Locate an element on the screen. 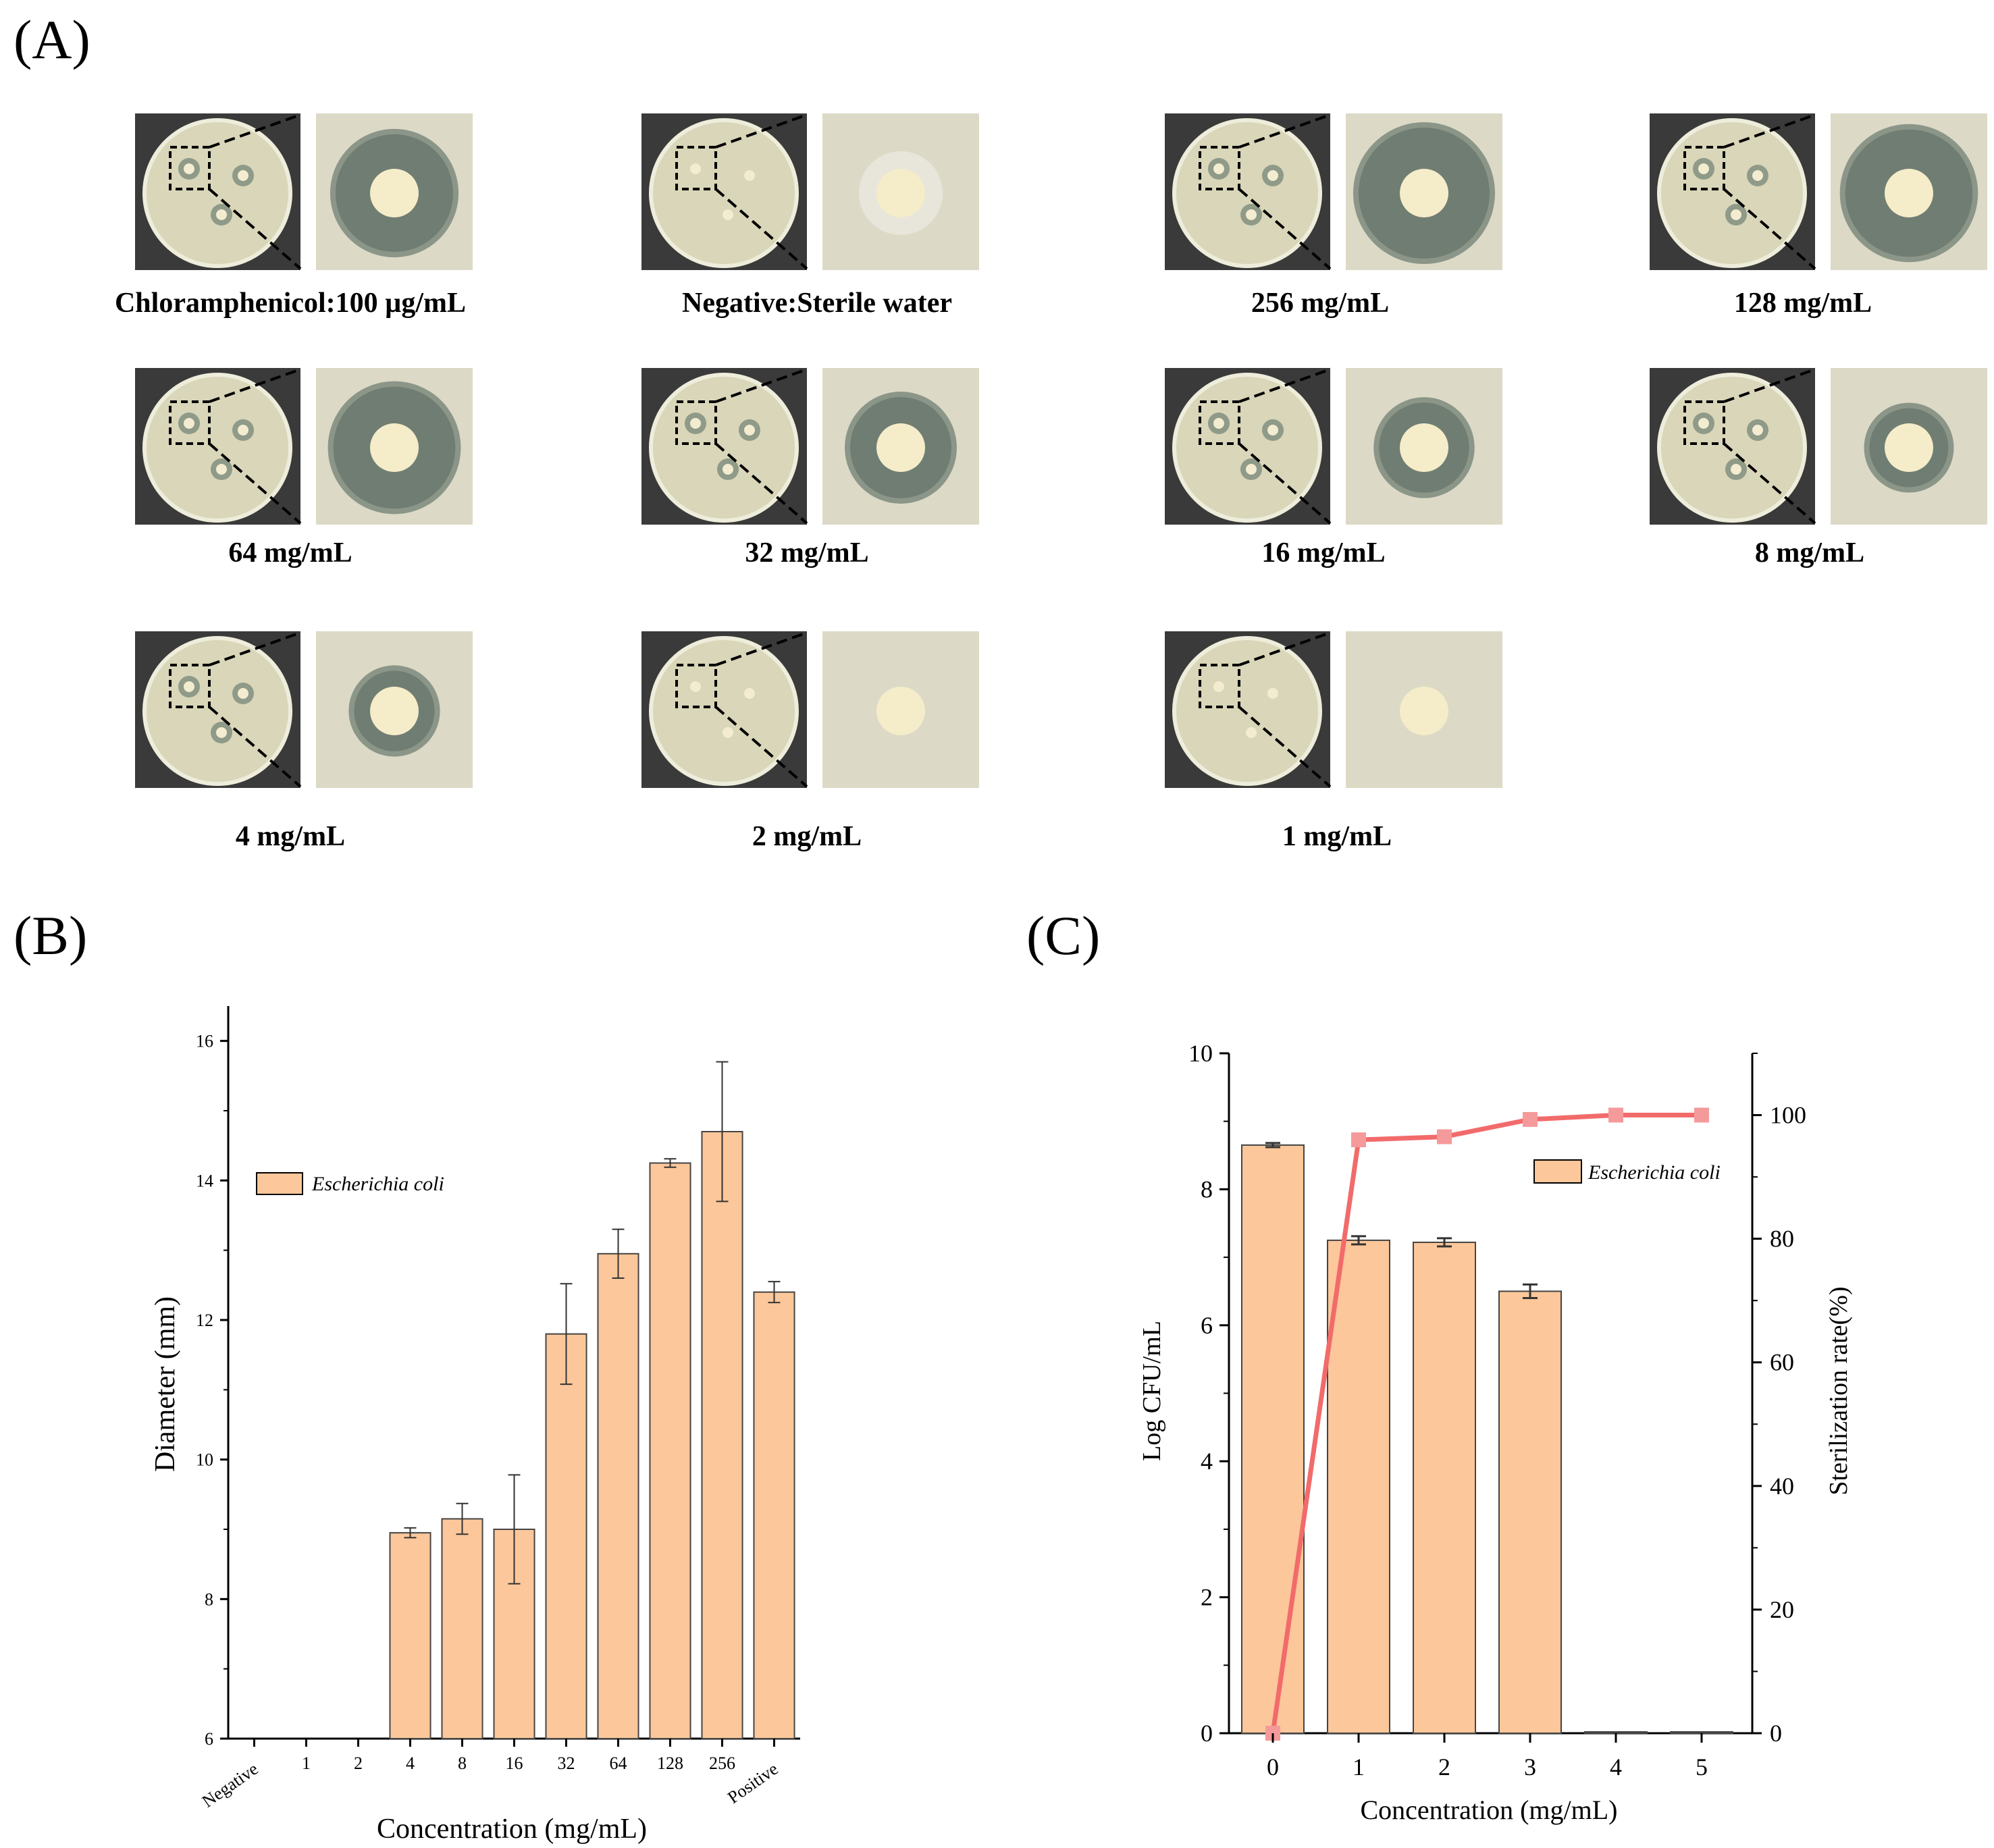  chart-c-rate-line is located at coordinates (1486, 1423).